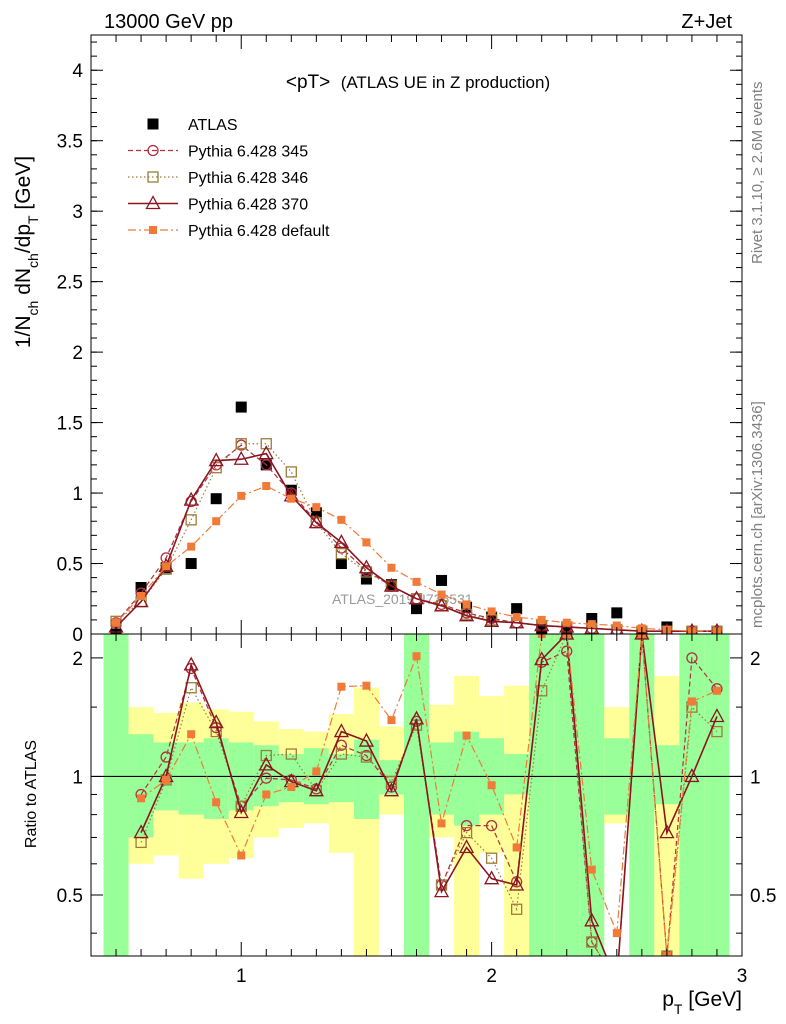  I want to click on ratio-y-tick-label: 1, so click(77, 777).